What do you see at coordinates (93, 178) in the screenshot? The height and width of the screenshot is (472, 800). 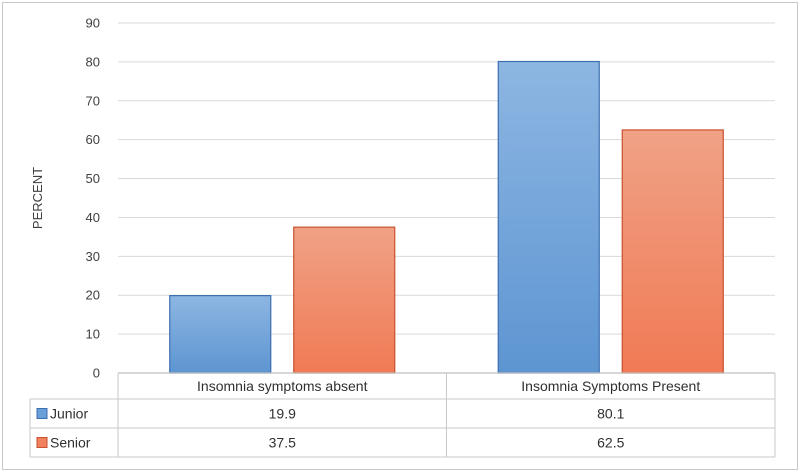 I see `y-tick-label: 50` at bounding box center [93, 178].